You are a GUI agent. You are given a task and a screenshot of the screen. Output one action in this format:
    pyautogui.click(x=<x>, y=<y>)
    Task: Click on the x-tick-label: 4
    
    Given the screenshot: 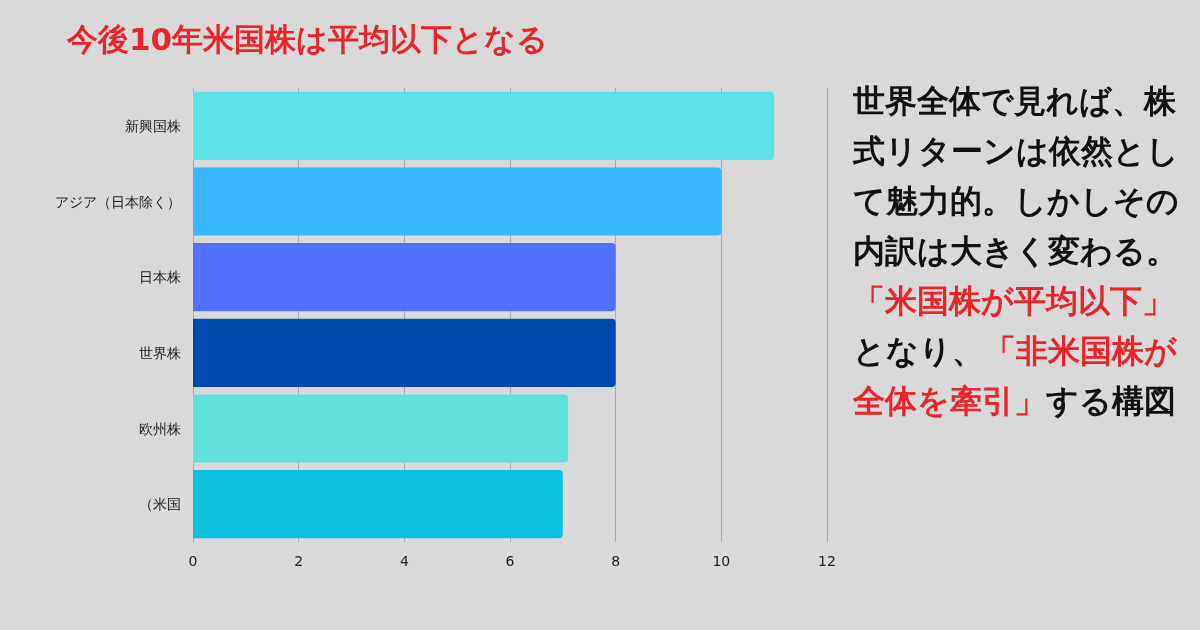 What is the action you would take?
    pyautogui.click(x=404, y=561)
    